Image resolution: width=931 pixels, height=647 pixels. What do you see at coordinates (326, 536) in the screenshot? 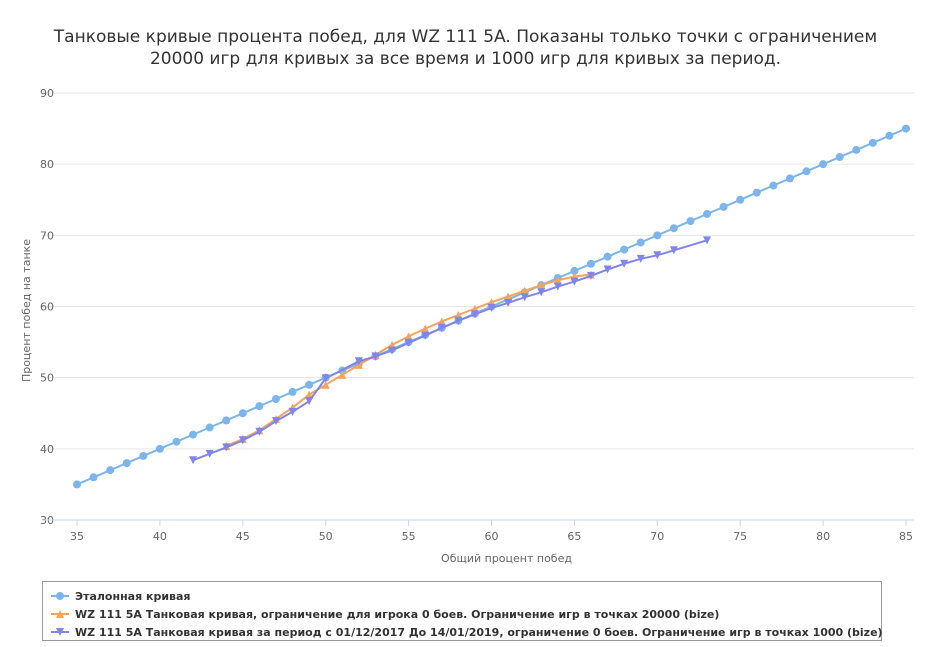
I see `x-tick-label: 50` at bounding box center [326, 536].